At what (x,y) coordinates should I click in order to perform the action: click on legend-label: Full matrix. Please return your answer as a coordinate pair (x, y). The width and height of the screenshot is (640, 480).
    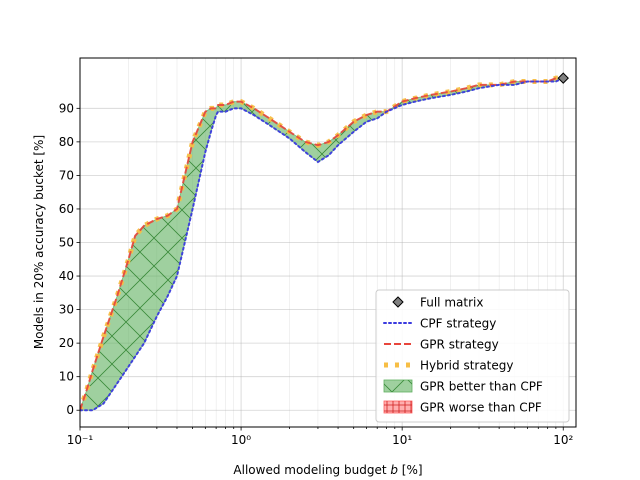
    Looking at the image, I should click on (451, 303).